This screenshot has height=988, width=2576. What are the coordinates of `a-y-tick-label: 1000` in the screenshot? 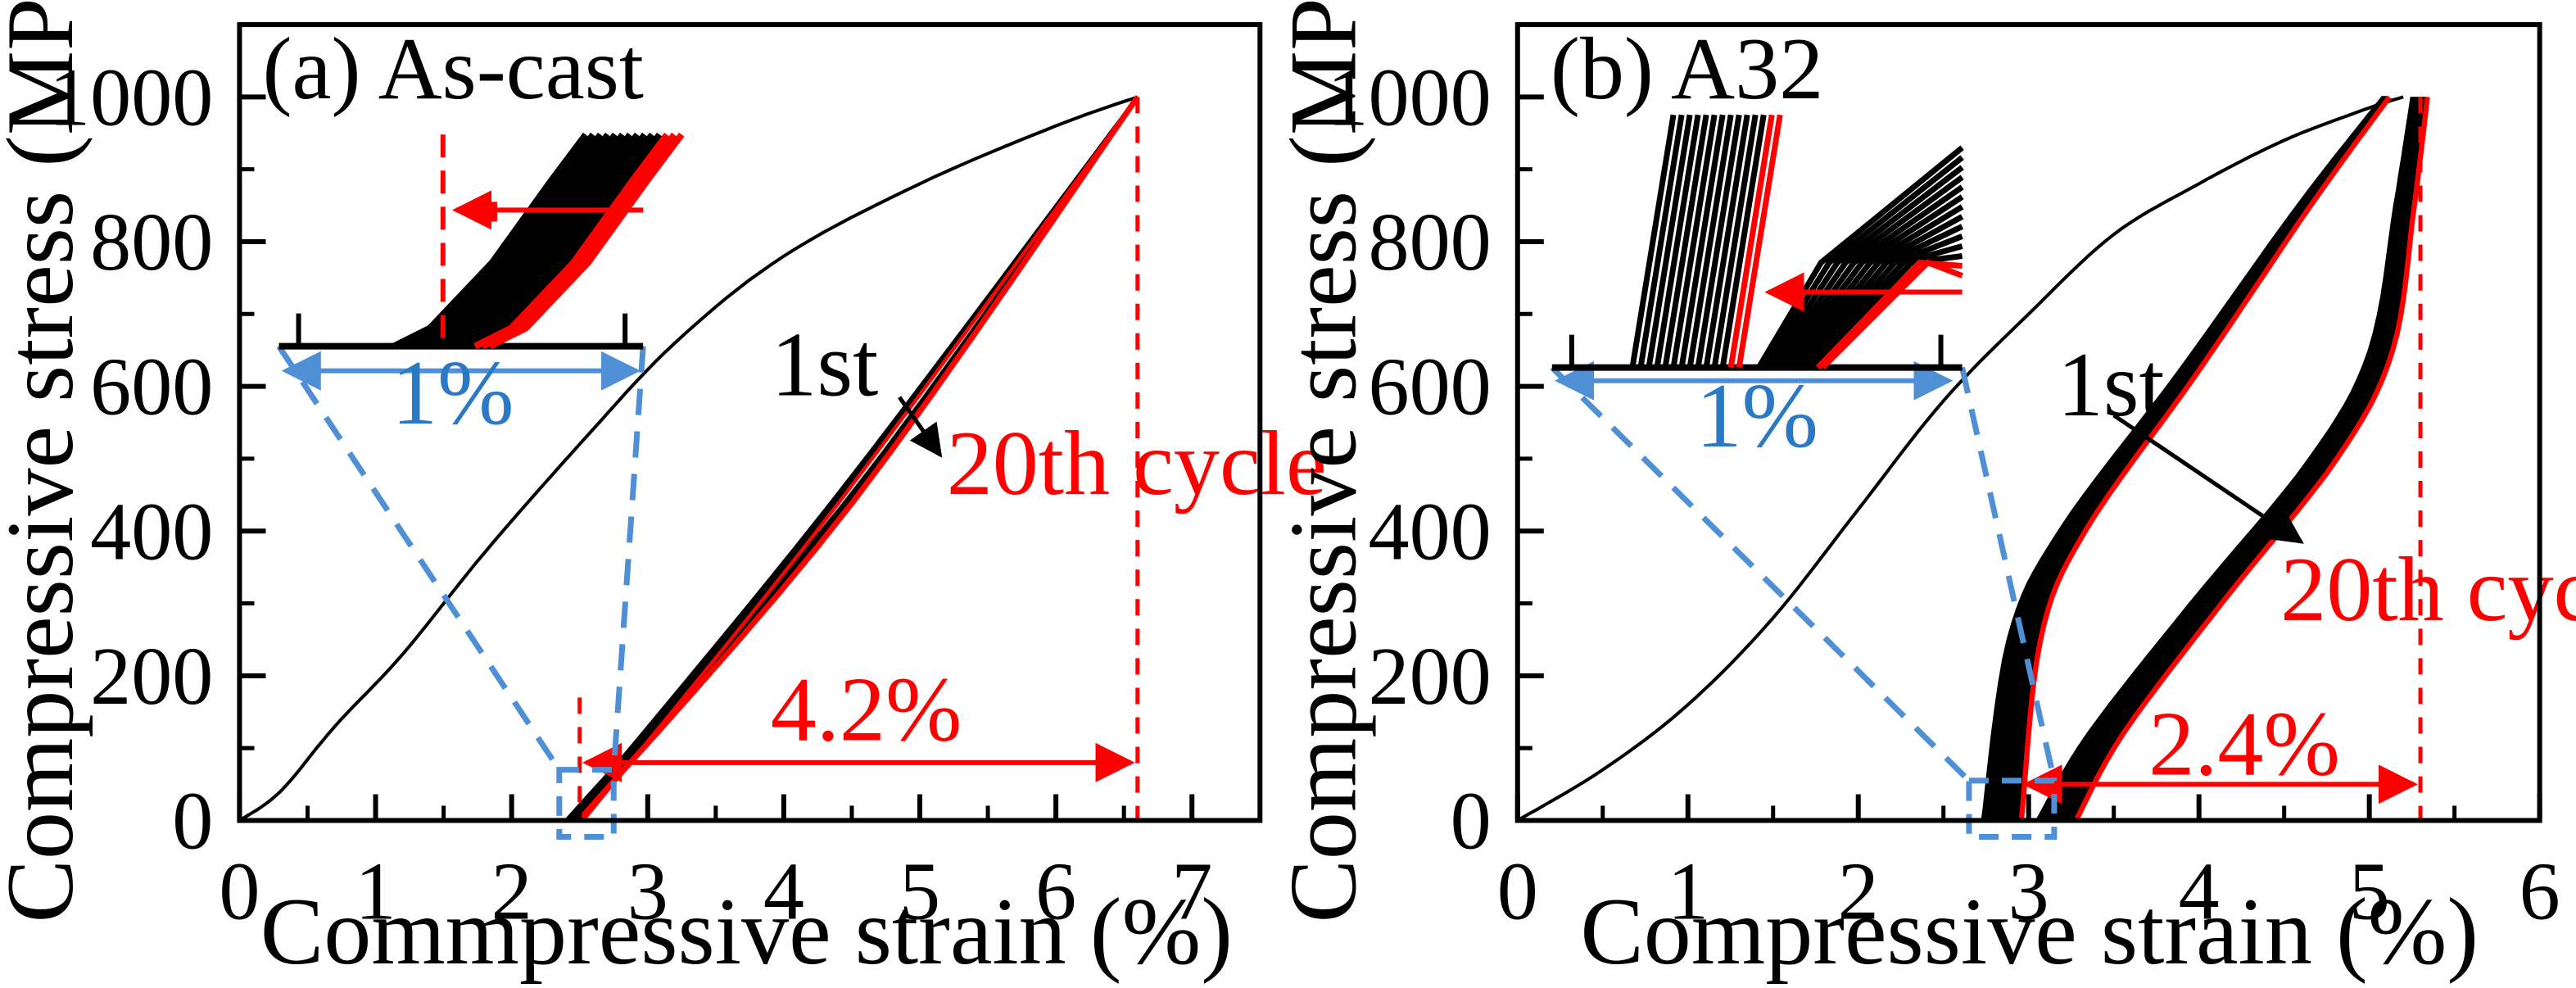 It's located at (131, 97).